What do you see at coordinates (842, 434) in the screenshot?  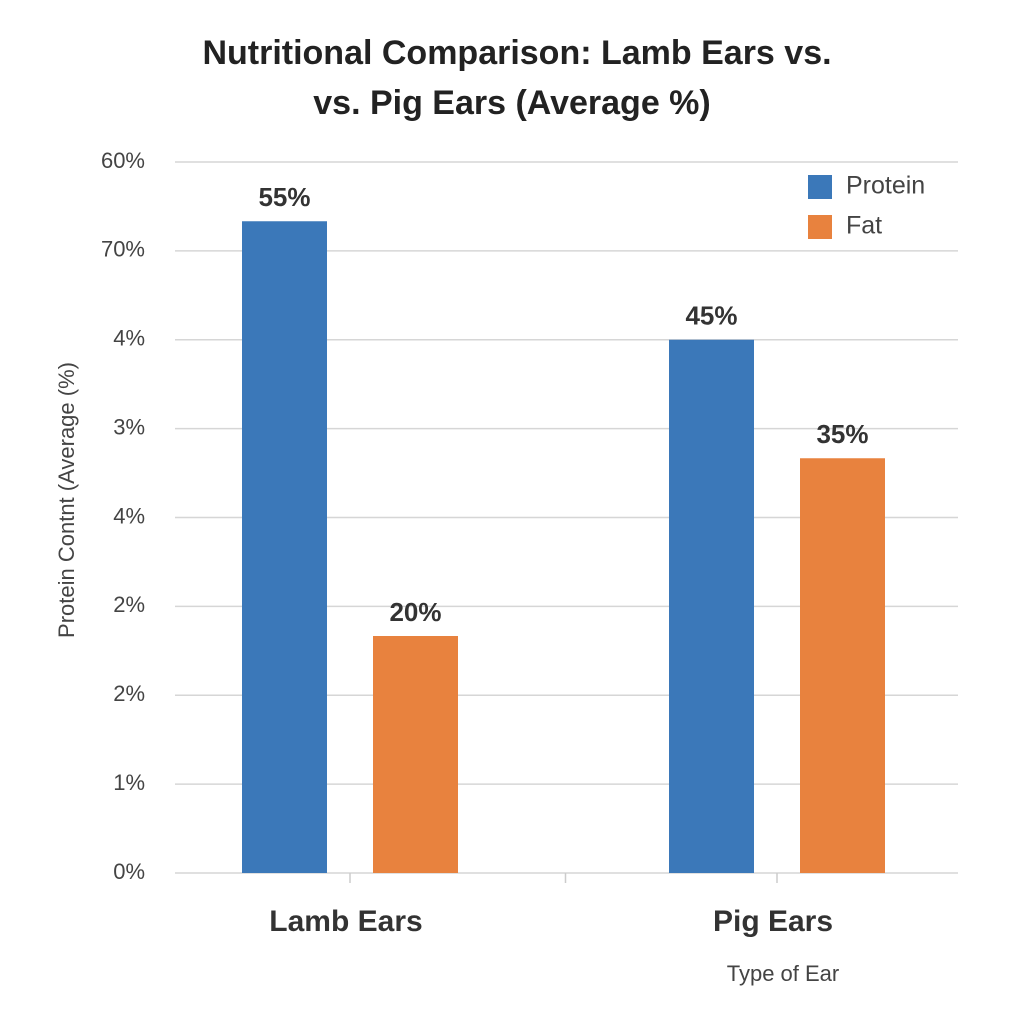 I see `data-label: 35%` at bounding box center [842, 434].